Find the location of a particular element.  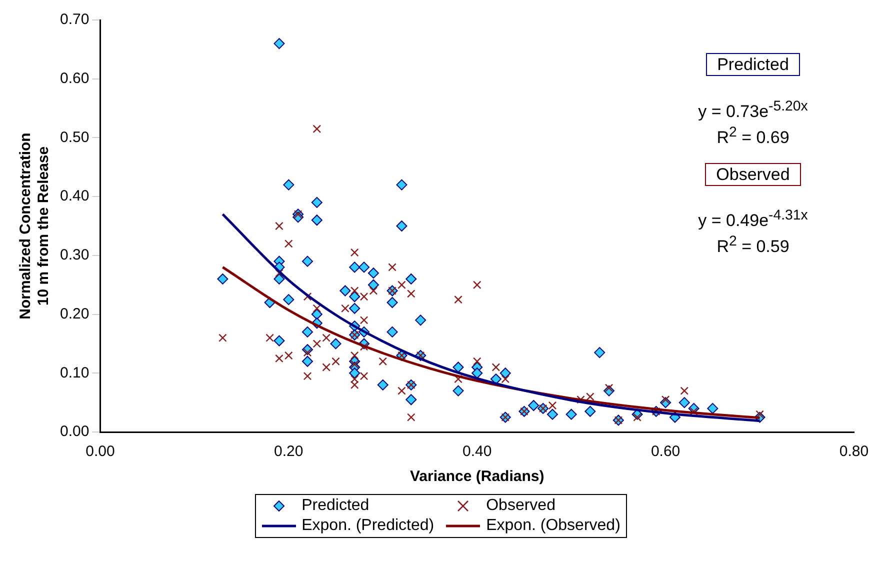

annotation: R$^{2}$ = 0.59 is located at coordinates (753, 244).